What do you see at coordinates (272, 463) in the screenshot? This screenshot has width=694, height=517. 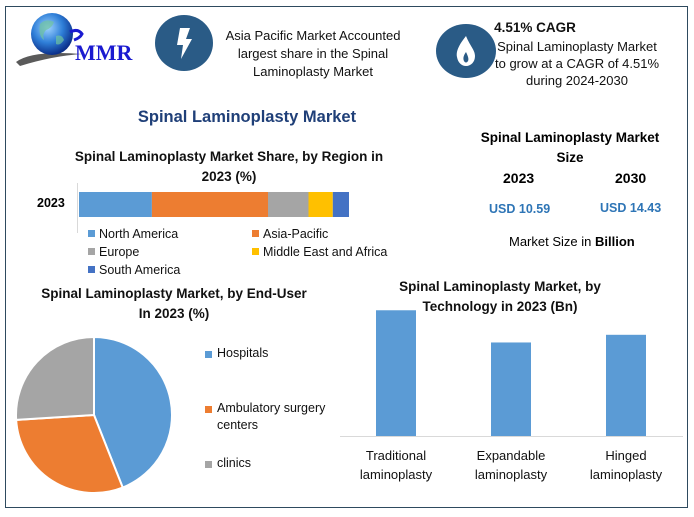 I see `pie-legend-item-clinics: clinics` at bounding box center [272, 463].